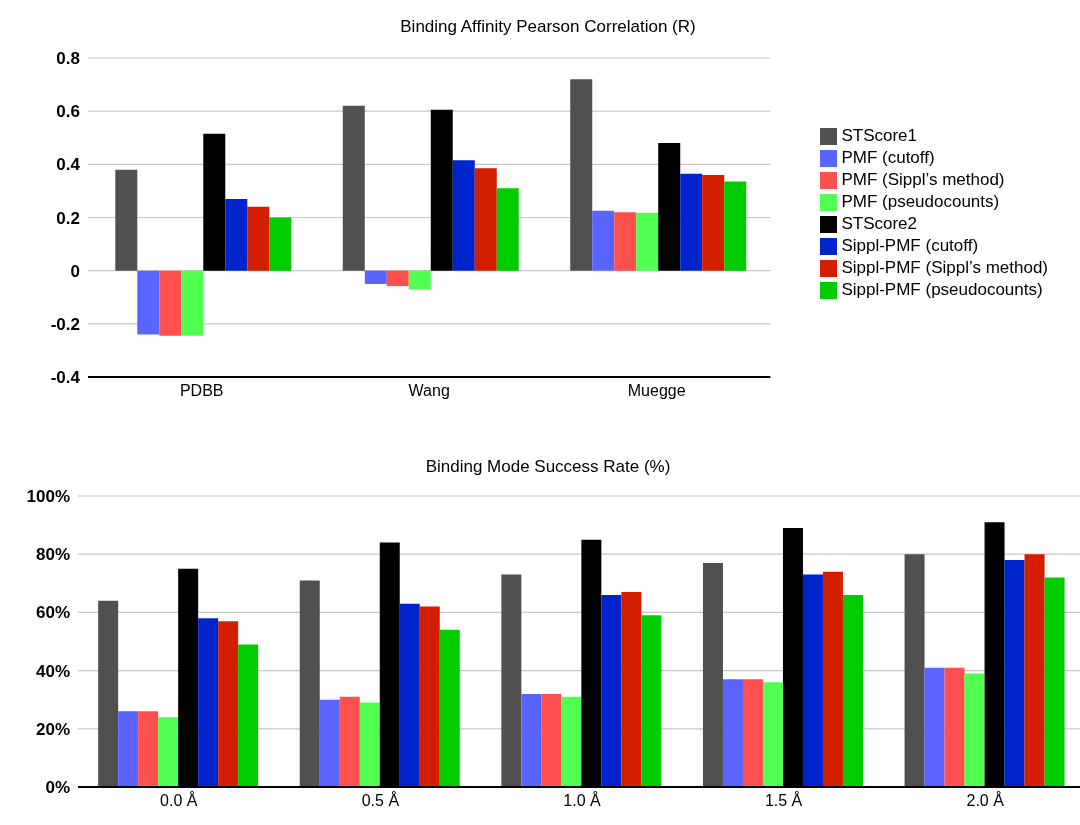 This screenshot has width=1080, height=825. Describe the element at coordinates (380, 800) in the screenshot. I see `x-tick-label: 0.5 Å` at that location.